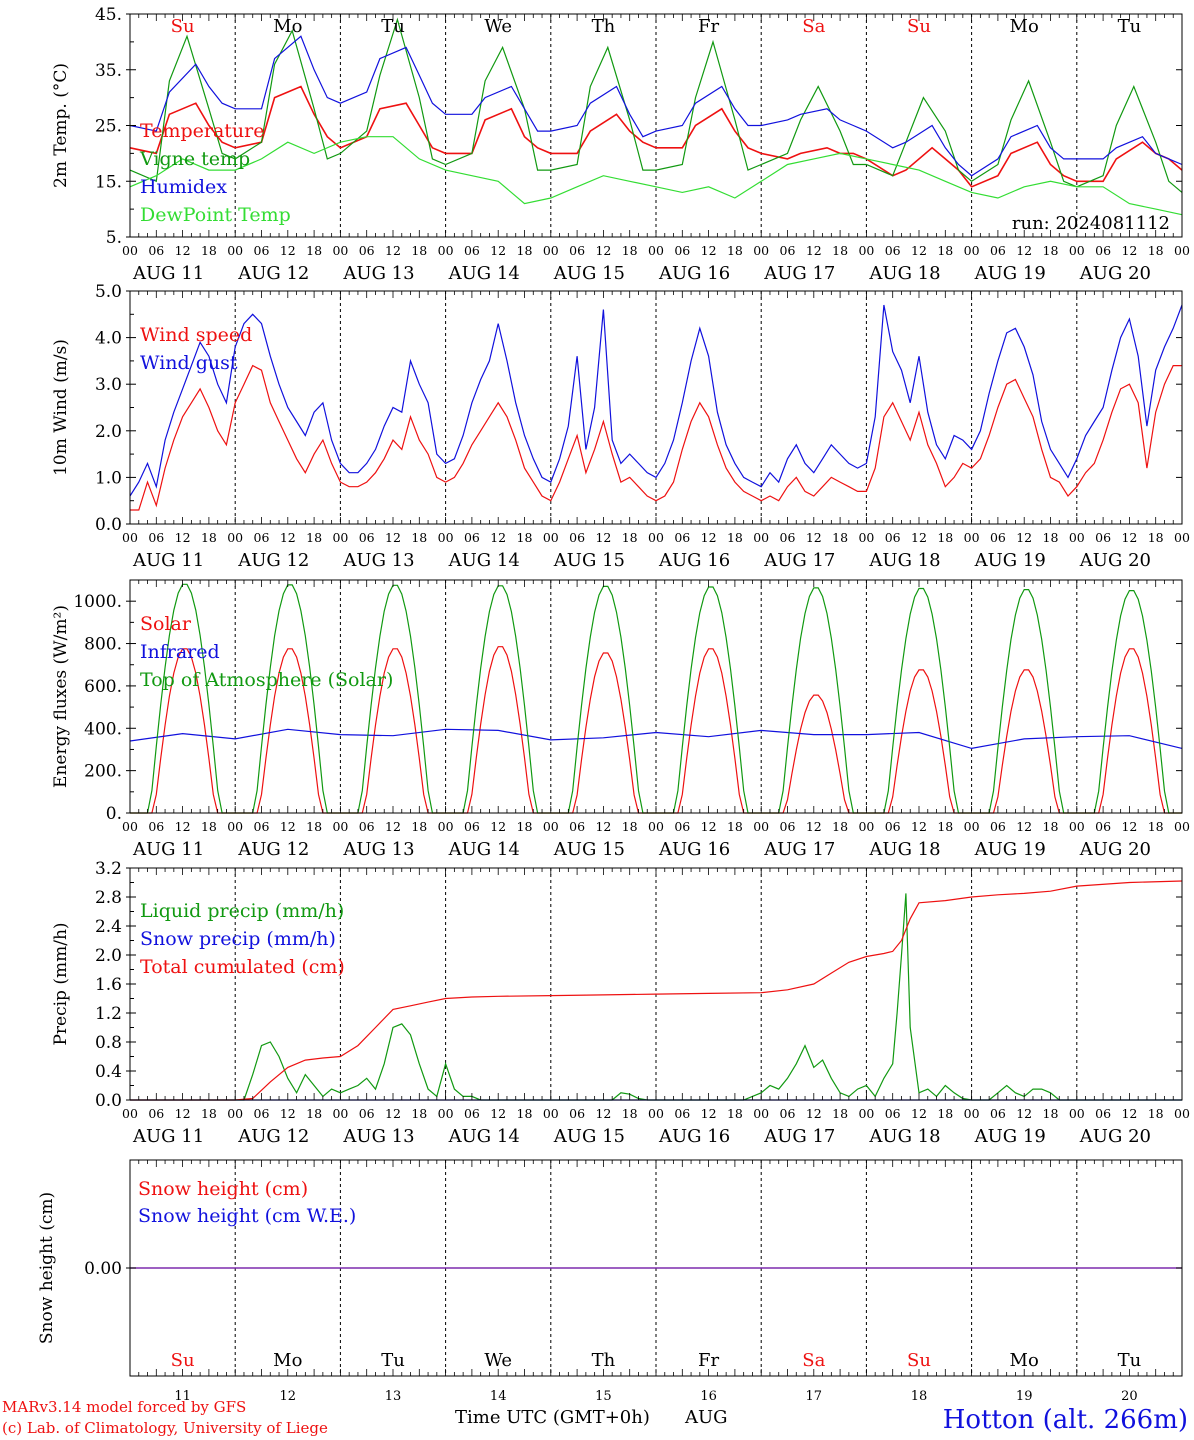  Describe the element at coordinates (103, 1269) in the screenshot. I see `y-tick-label: 0.00` at that location.